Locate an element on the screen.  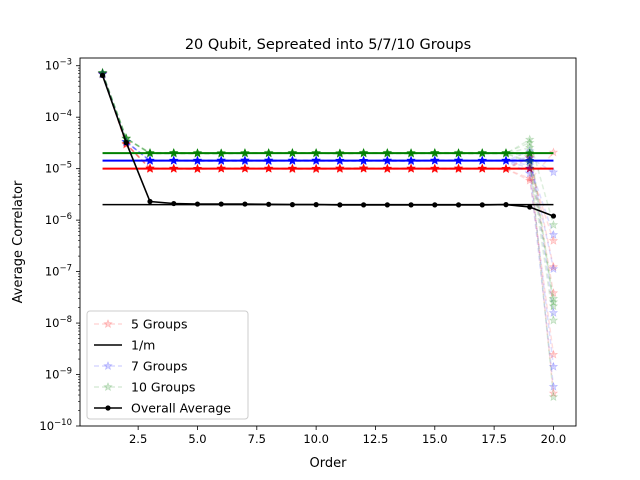
y-tick-label: 10⁻⁹ is located at coordinates (58, 374).